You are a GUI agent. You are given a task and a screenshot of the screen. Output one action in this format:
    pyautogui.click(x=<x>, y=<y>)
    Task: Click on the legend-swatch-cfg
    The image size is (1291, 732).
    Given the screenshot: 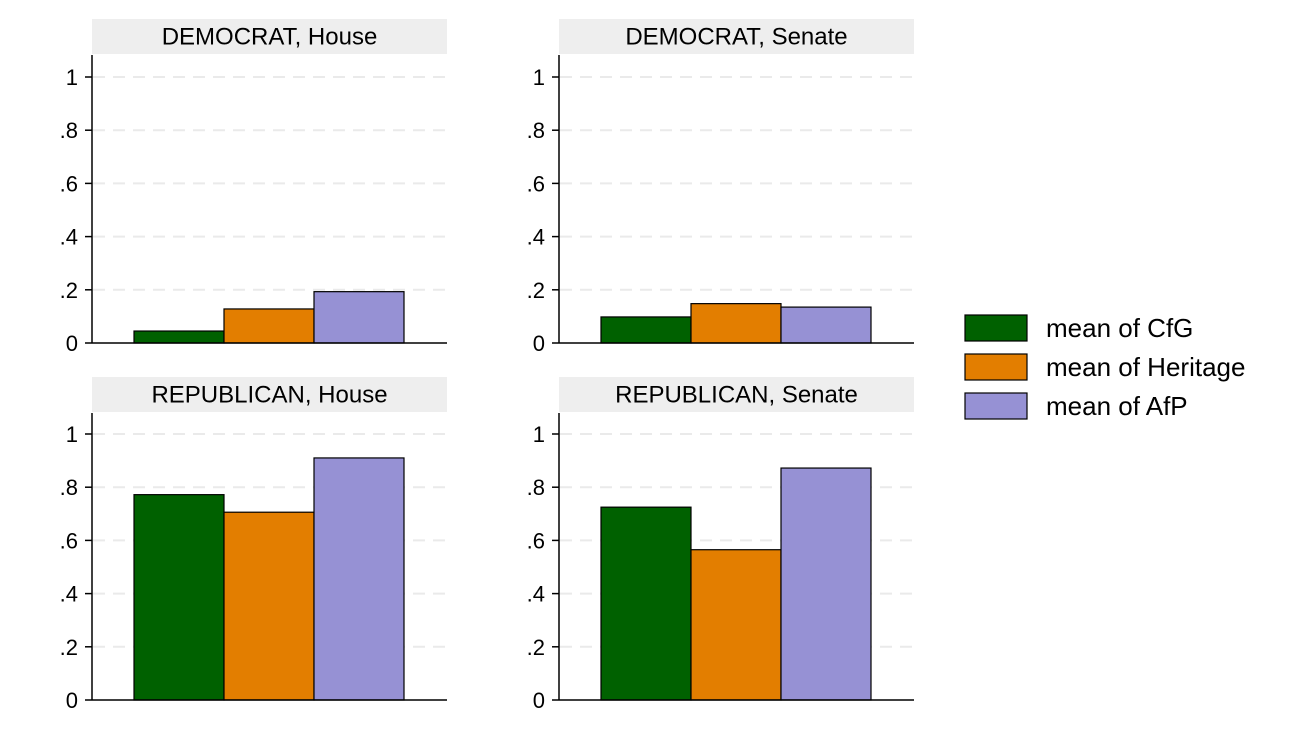 What is the action you would take?
    pyautogui.click(x=996, y=328)
    